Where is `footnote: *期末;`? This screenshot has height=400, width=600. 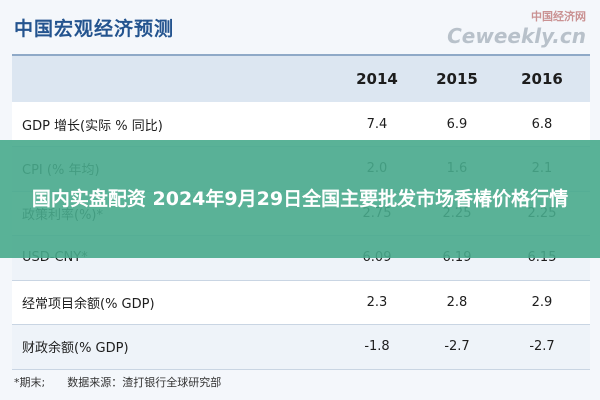
footnote: *期末; is located at coordinates (30, 382).